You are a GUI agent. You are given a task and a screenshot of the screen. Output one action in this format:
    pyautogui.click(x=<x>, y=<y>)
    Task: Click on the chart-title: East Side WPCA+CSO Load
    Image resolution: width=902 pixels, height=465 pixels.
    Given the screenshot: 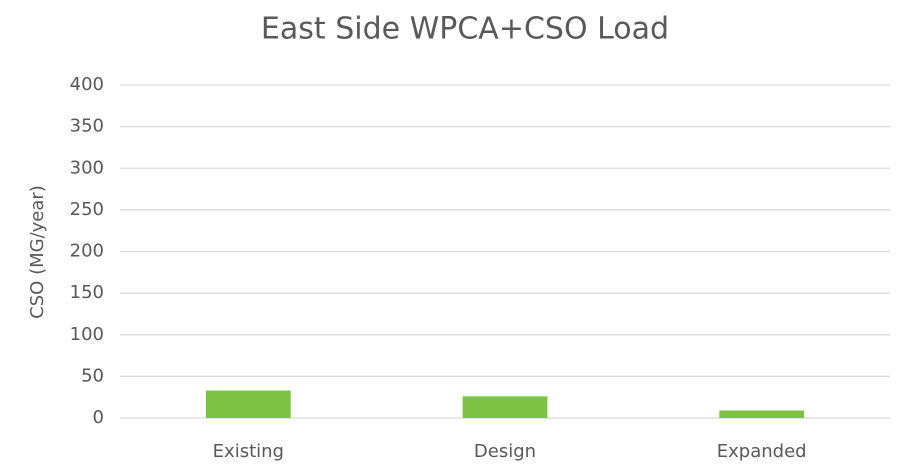 What is the action you would take?
    pyautogui.click(x=465, y=29)
    